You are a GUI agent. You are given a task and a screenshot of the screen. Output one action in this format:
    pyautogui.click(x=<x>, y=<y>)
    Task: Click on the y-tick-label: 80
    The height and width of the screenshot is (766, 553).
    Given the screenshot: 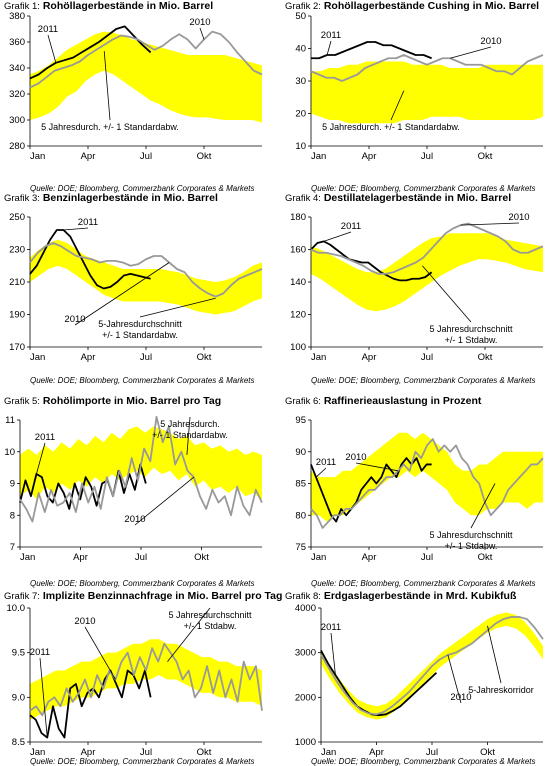 What is the action you would take?
    pyautogui.click(x=300, y=515)
    